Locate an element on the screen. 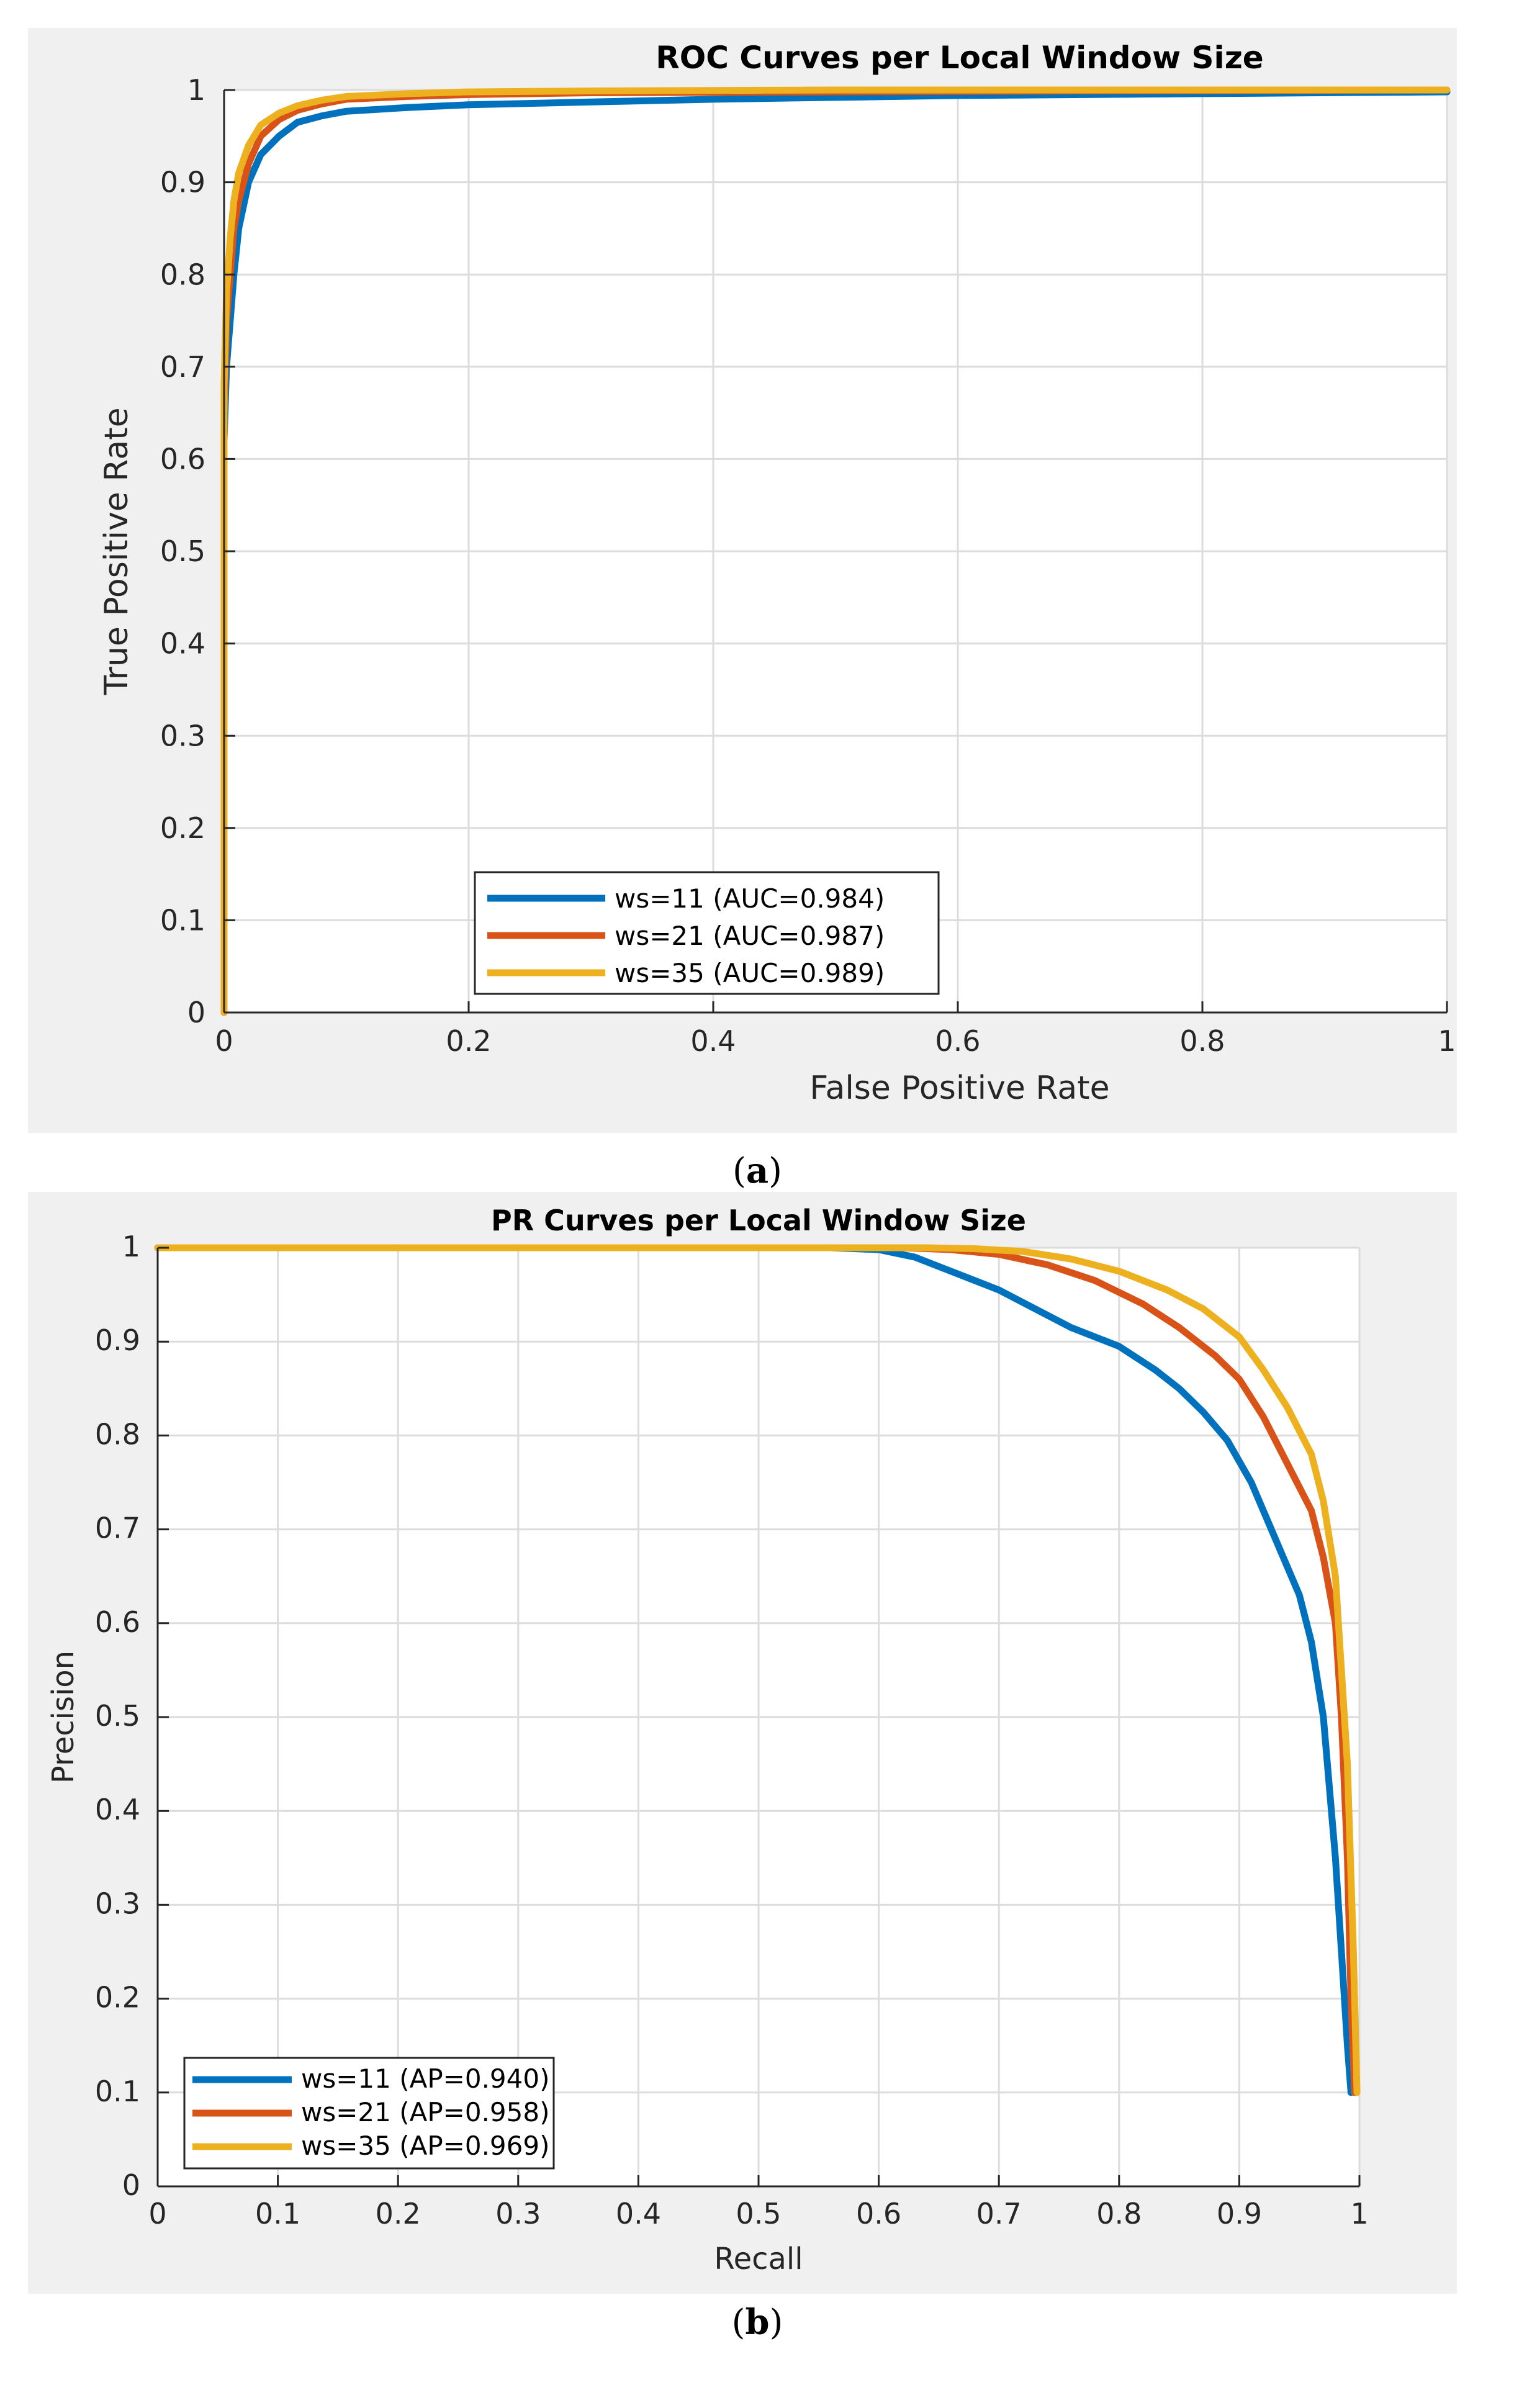  roc-chart-title: ROC Curves per Local Window Size is located at coordinates (960, 58).